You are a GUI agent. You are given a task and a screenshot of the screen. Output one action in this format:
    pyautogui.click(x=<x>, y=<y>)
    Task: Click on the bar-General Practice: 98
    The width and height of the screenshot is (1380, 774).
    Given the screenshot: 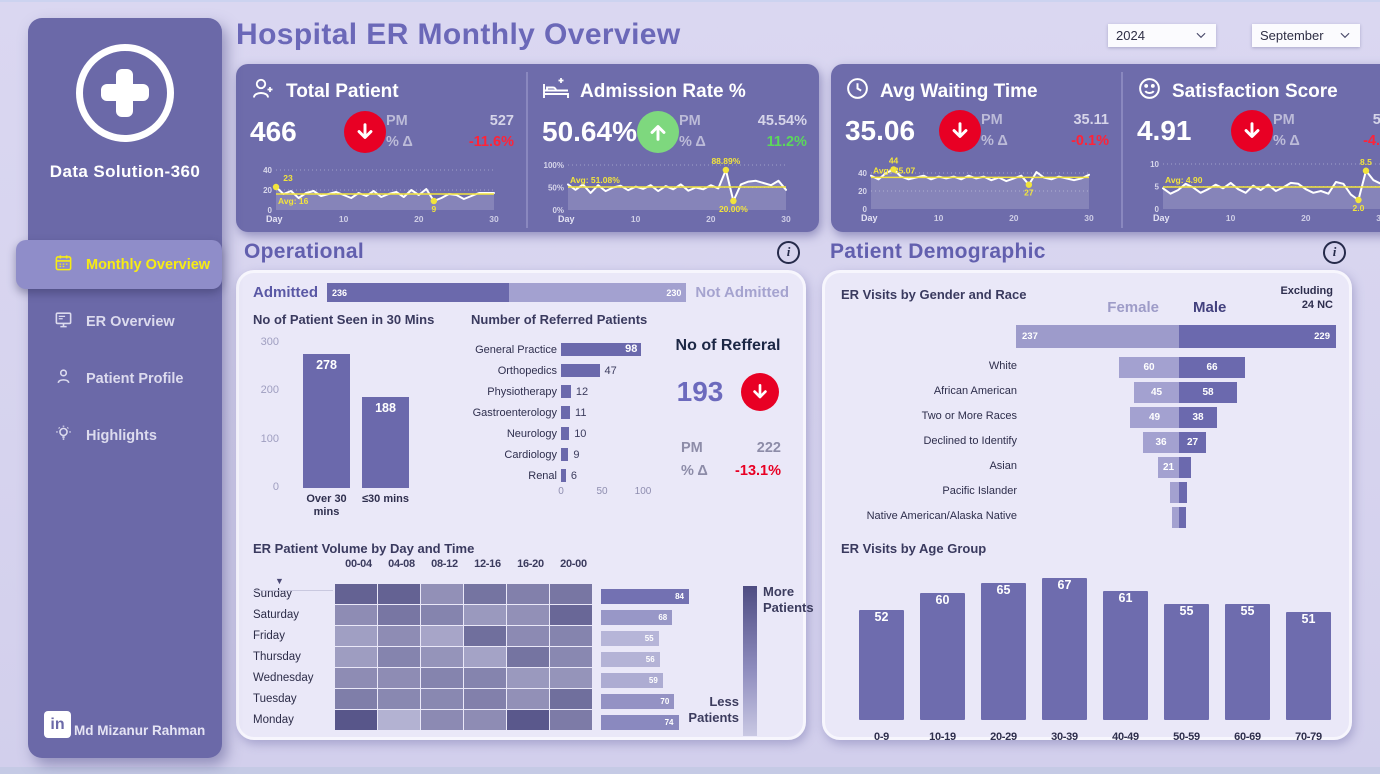 What is the action you would take?
    pyautogui.click(x=601, y=349)
    